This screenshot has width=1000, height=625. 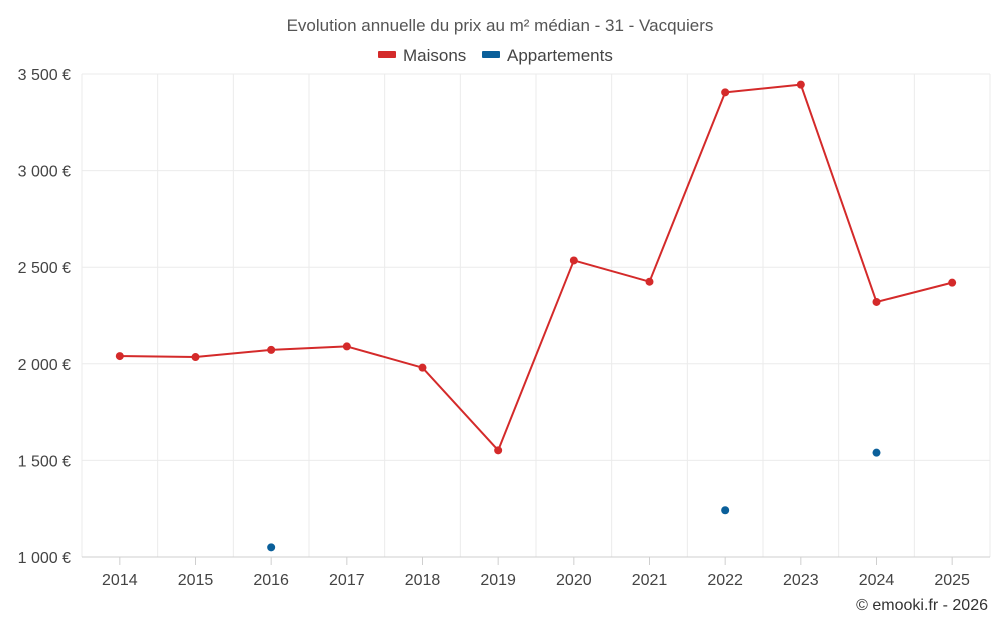 I want to click on y-tick-label: 2 000 €, so click(x=44, y=365).